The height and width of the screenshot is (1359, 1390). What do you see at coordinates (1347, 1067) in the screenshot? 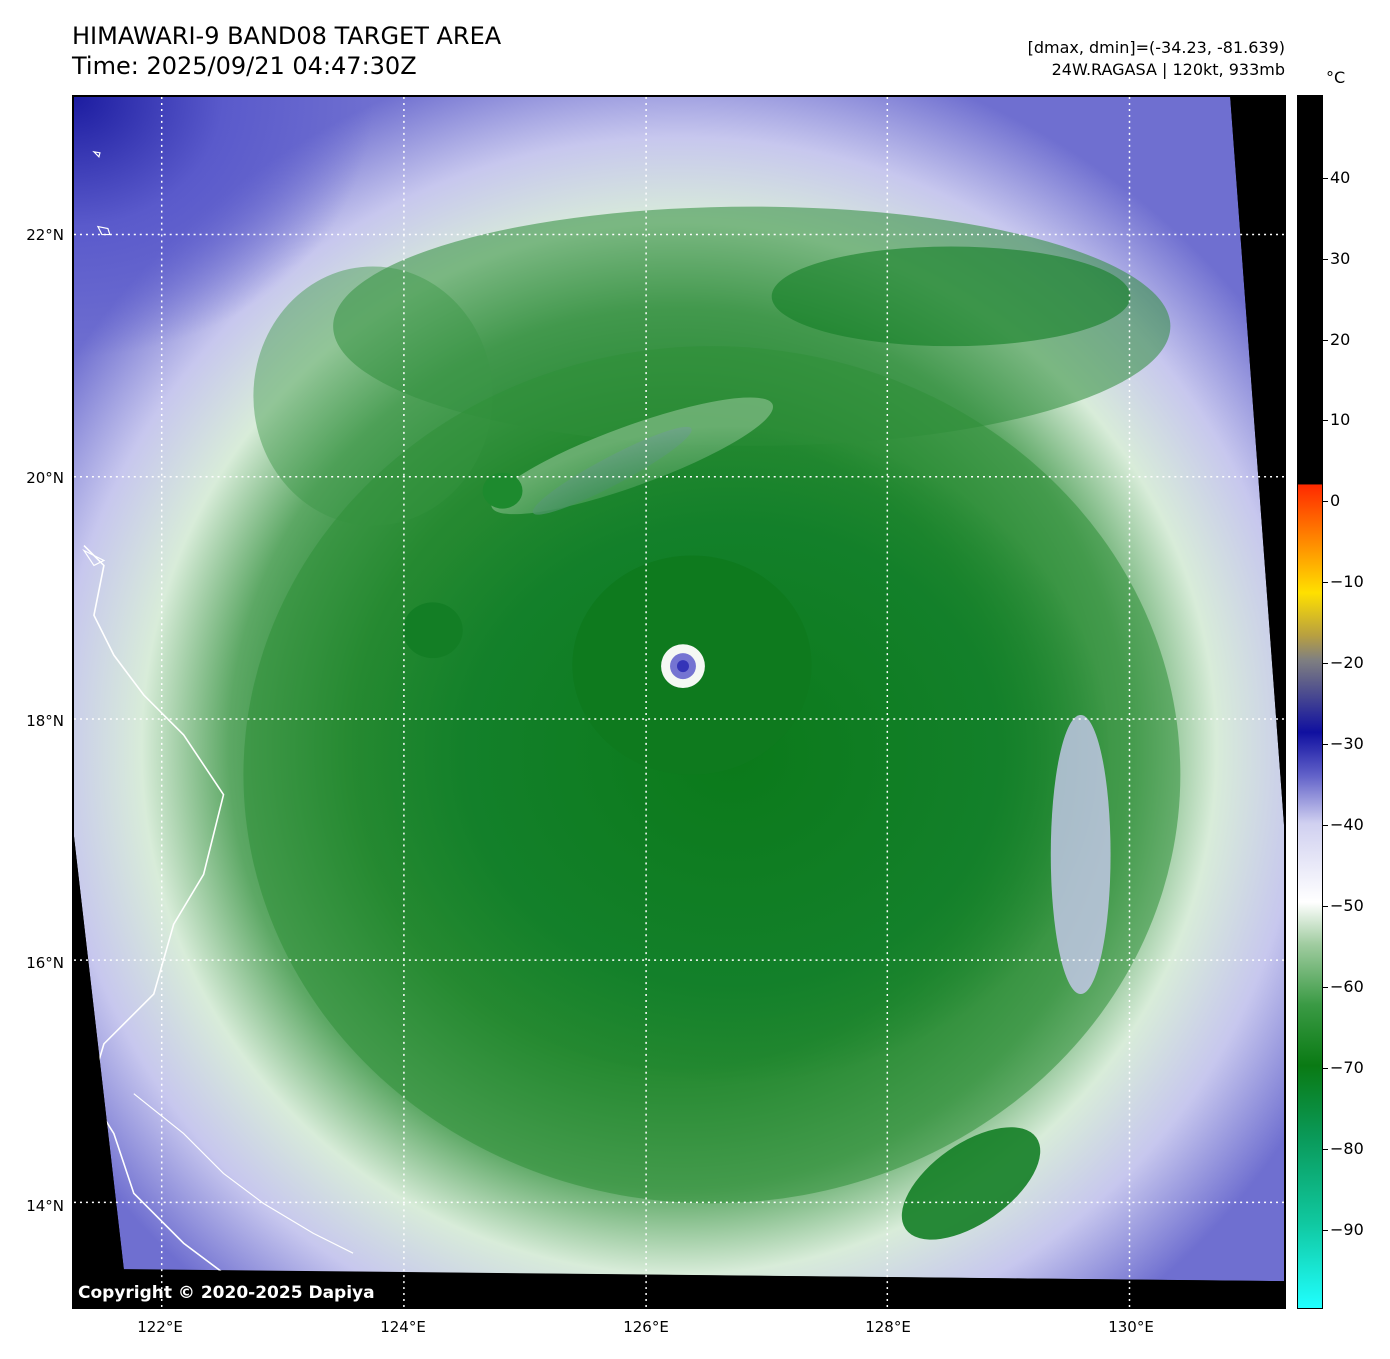
I see `colorbar-label-minus70: −70` at bounding box center [1347, 1067].